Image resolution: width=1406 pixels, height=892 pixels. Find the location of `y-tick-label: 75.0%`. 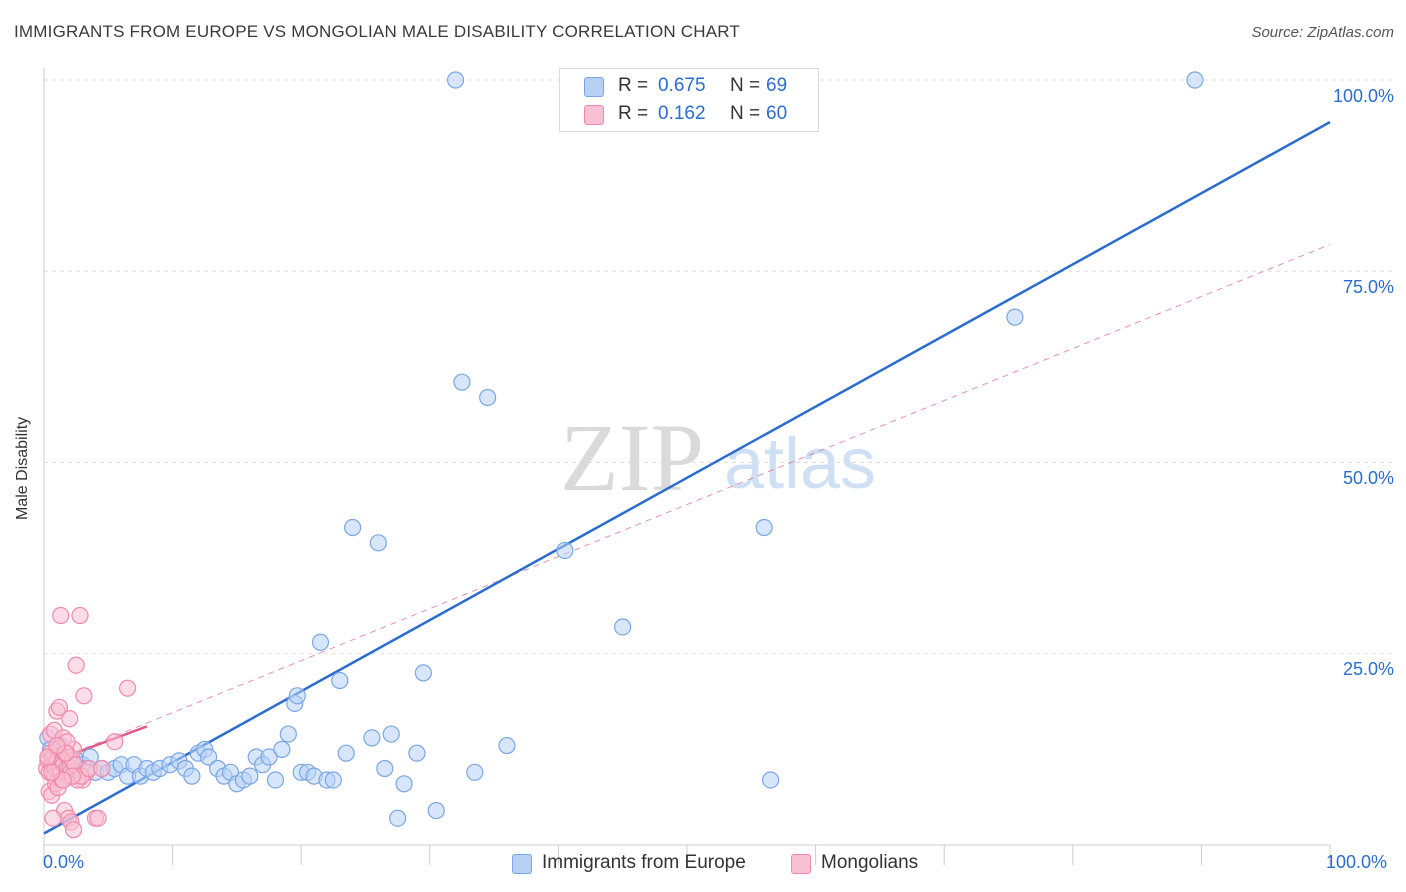

y-tick-label: 75.0% is located at coordinates (1368, 287).